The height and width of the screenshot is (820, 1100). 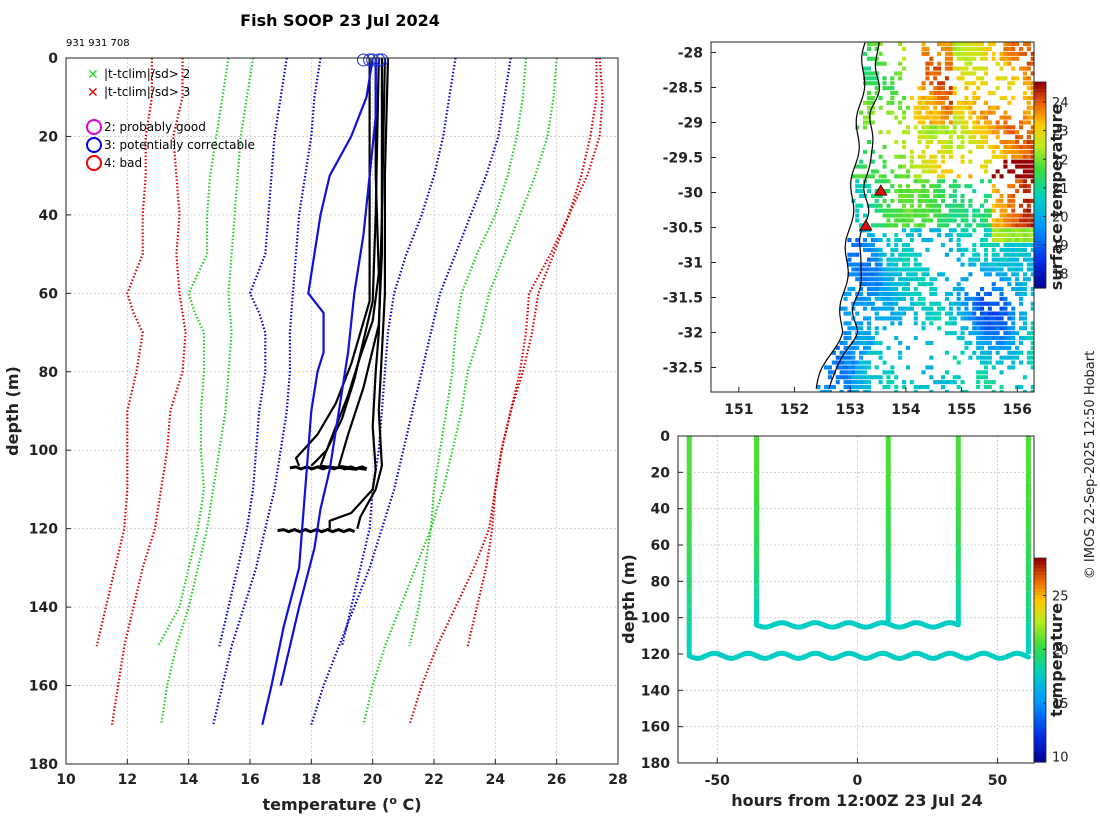 I want to click on map-x-tick-label: 156, so click(x=1017, y=410).